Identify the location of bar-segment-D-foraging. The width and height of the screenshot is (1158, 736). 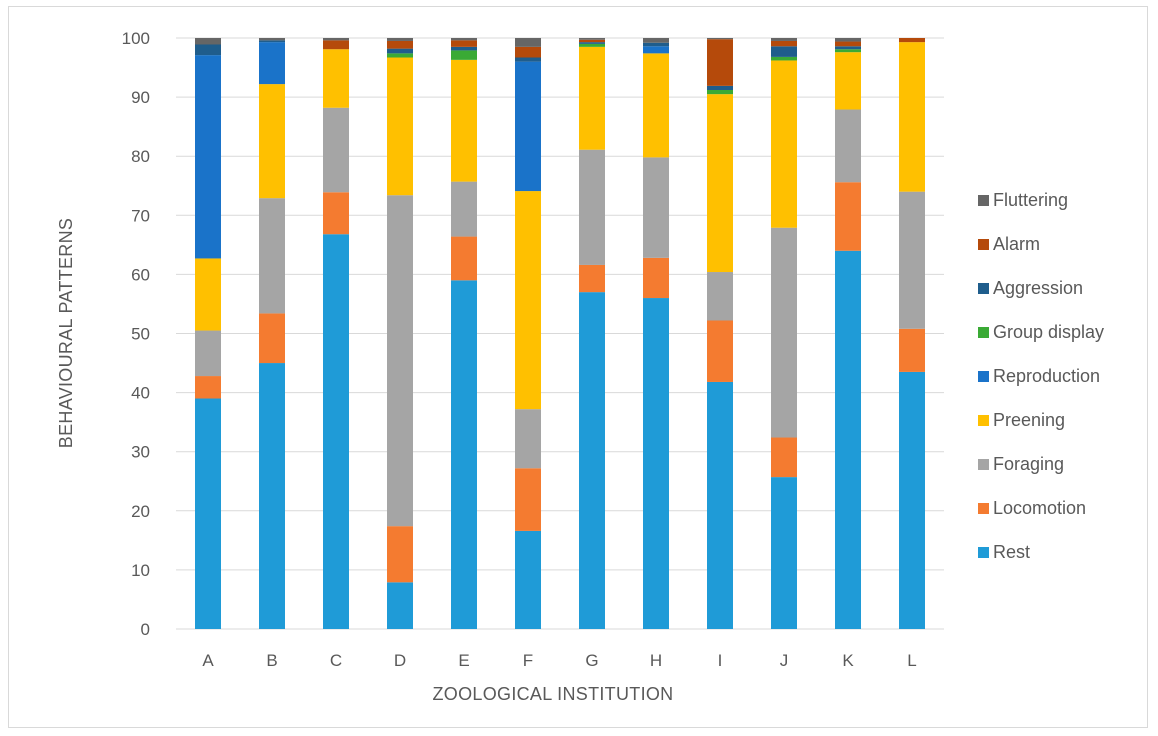
(400, 361).